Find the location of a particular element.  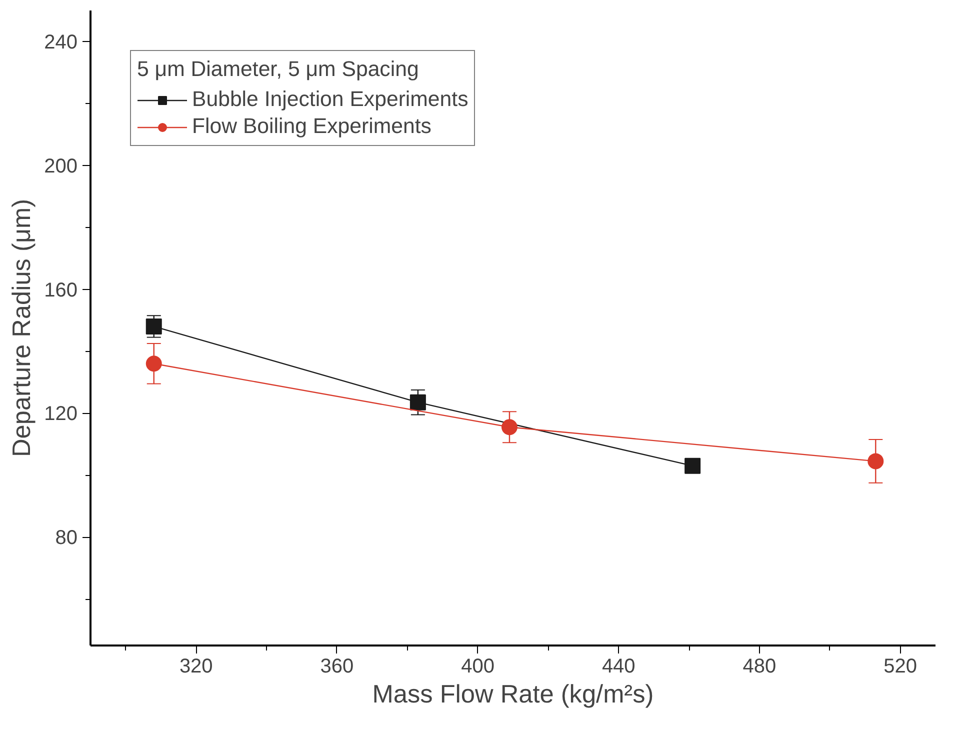

x-tick-label: 440 is located at coordinates (619, 667).